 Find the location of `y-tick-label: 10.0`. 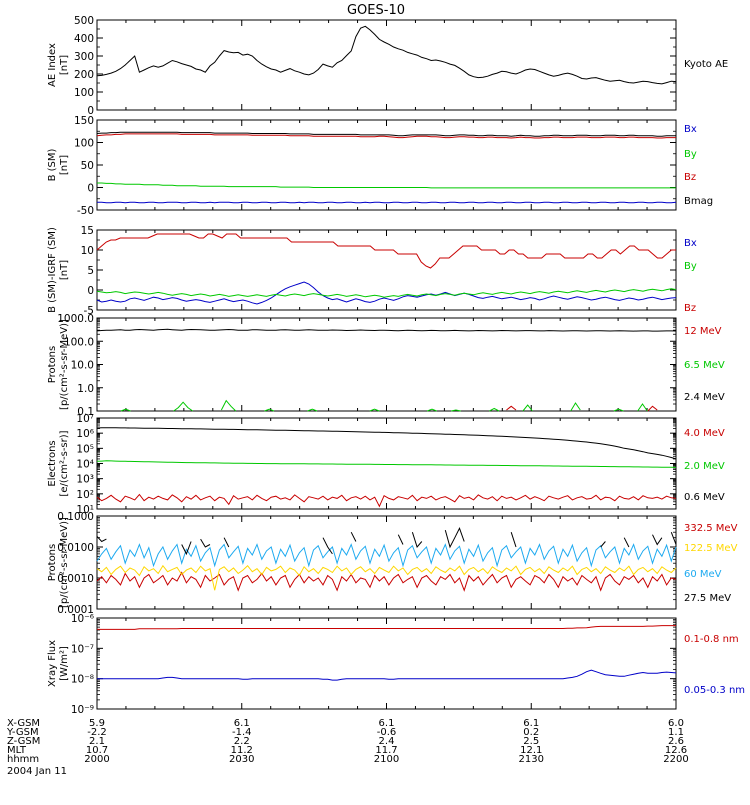

y-tick-label: 10.0 is located at coordinates (82, 366).